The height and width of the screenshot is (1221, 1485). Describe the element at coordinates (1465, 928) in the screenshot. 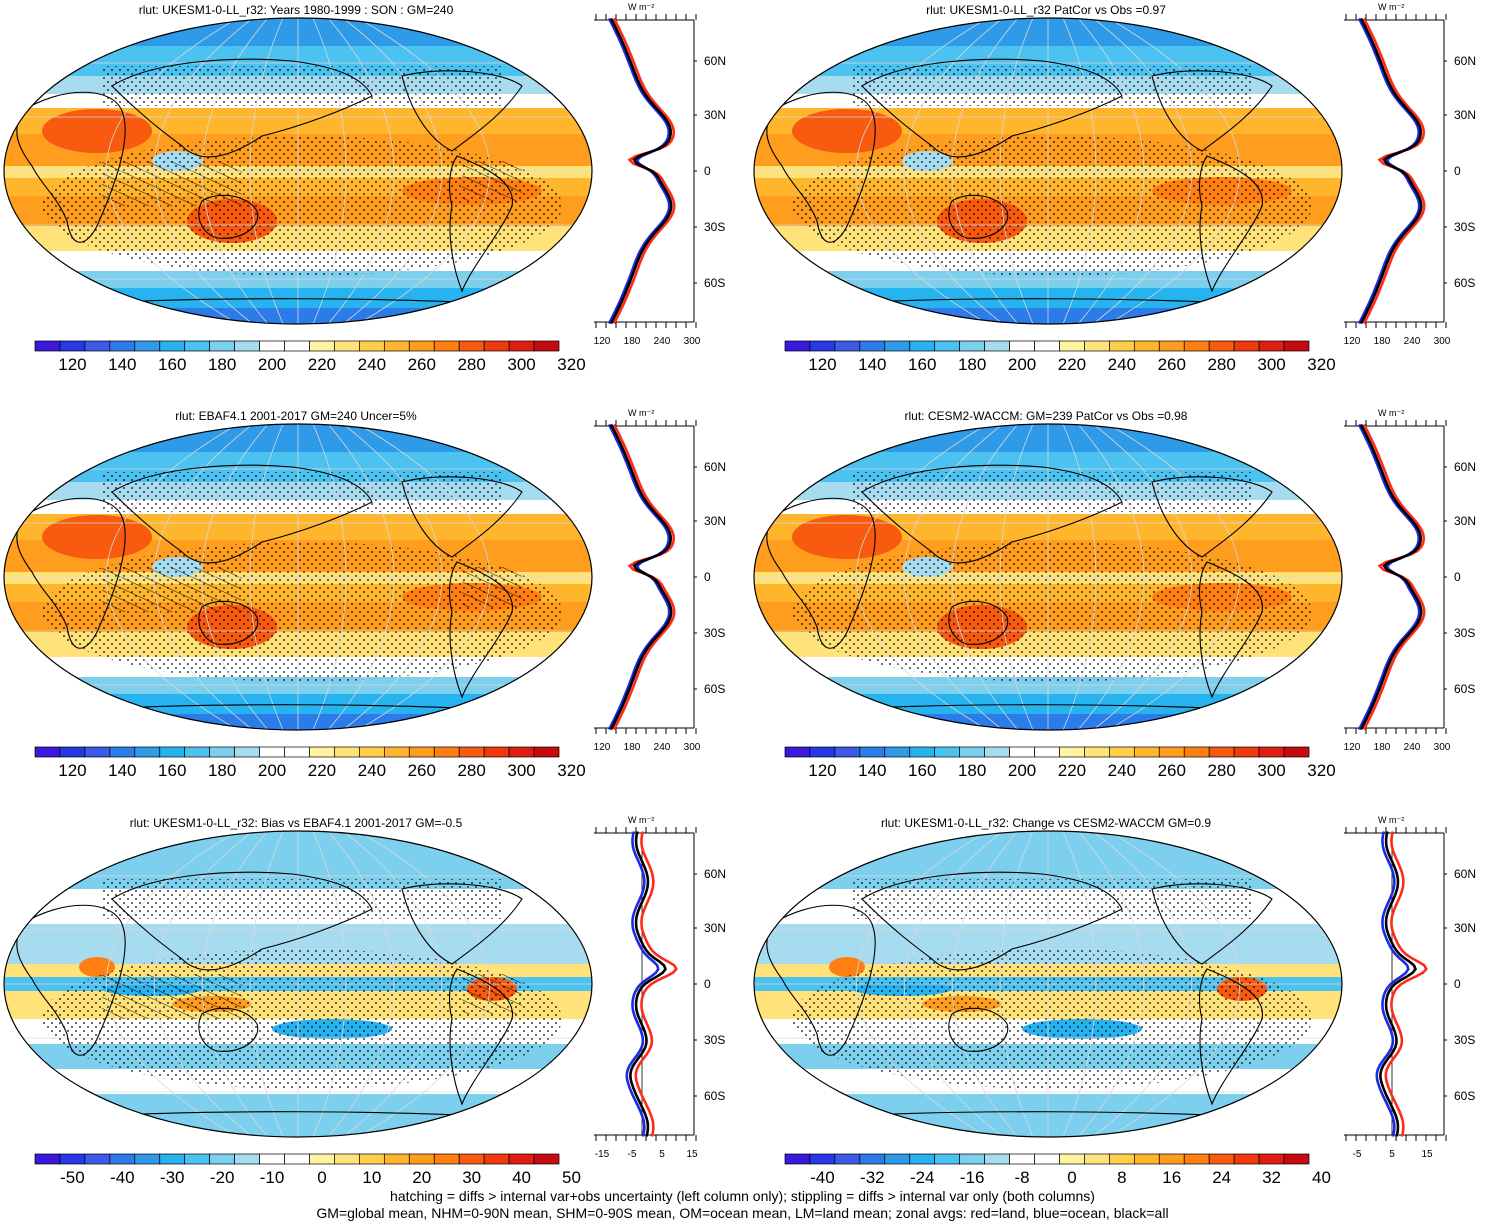

I see `zonal-y-tick-label: 30N` at that location.